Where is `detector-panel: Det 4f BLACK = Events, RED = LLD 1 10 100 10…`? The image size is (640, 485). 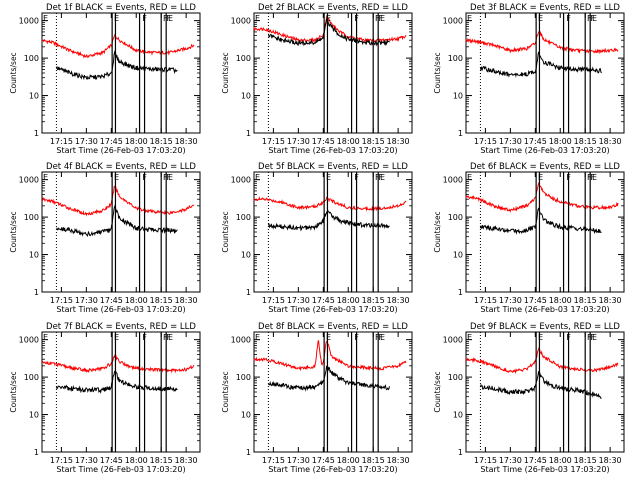 detector-panel: Det 4f BLACK = Events, RED = LLD 1 10 100 10… is located at coordinates (105, 238).